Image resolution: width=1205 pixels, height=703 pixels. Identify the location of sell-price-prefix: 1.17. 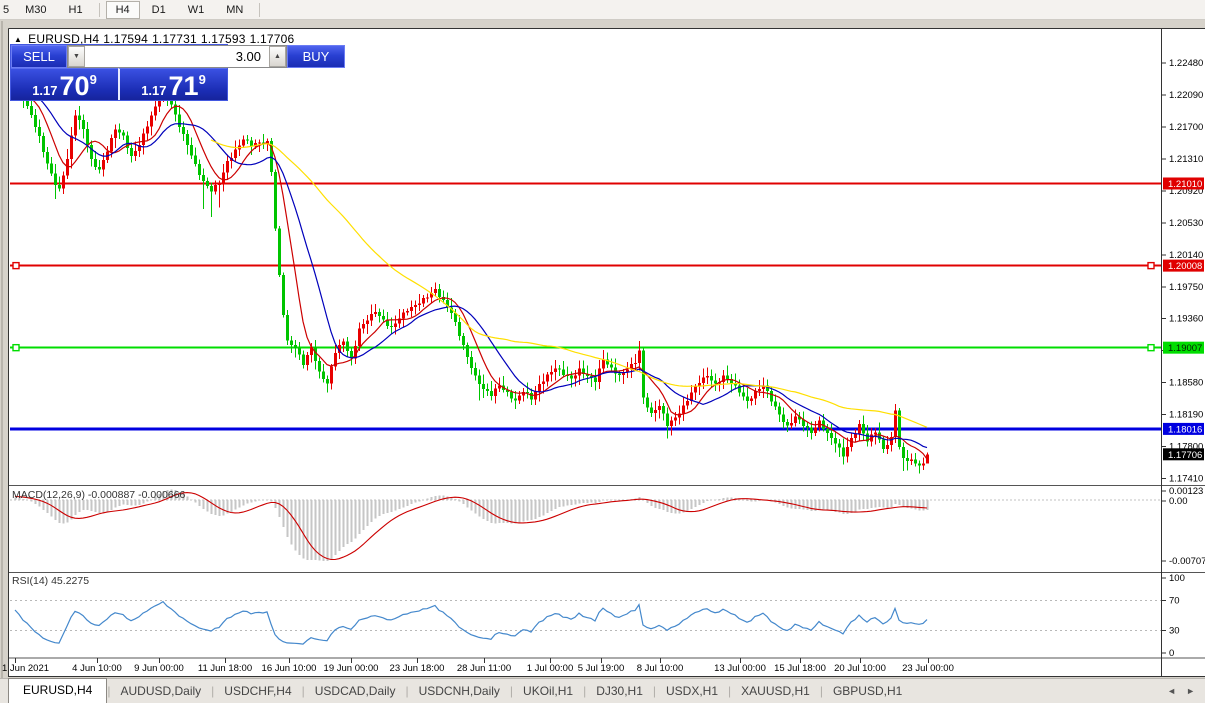
(45, 90).